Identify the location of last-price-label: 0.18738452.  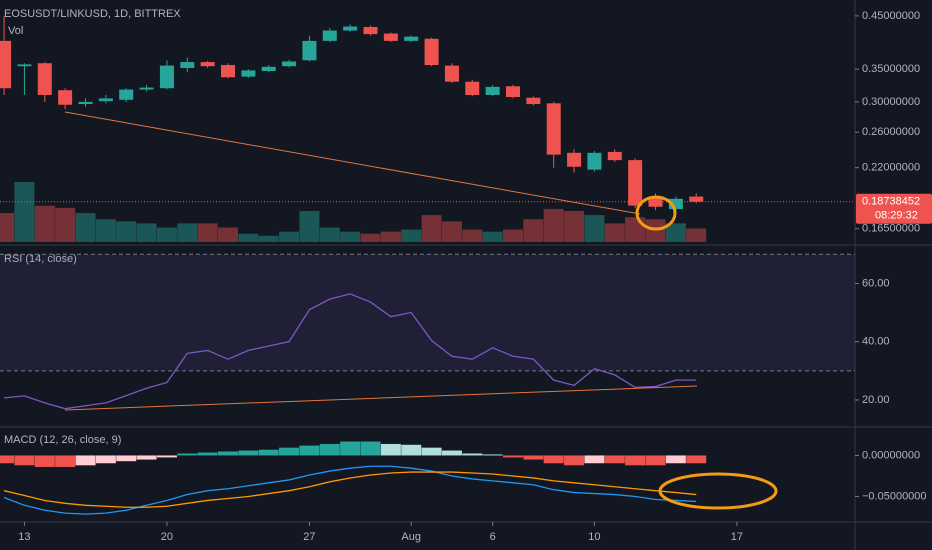
(891, 202).